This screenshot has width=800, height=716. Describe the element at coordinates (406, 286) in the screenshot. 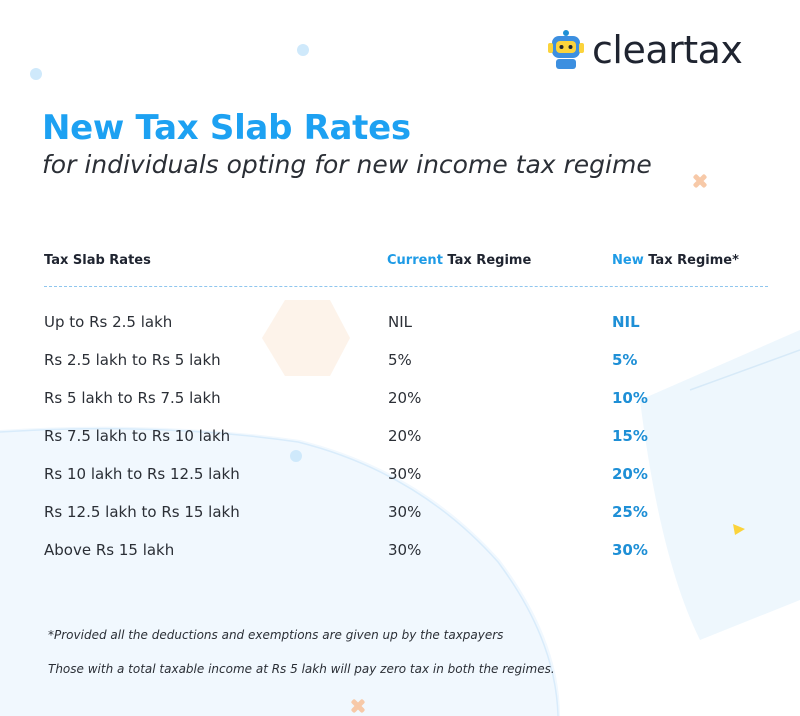

I see `table-header-divider` at that location.